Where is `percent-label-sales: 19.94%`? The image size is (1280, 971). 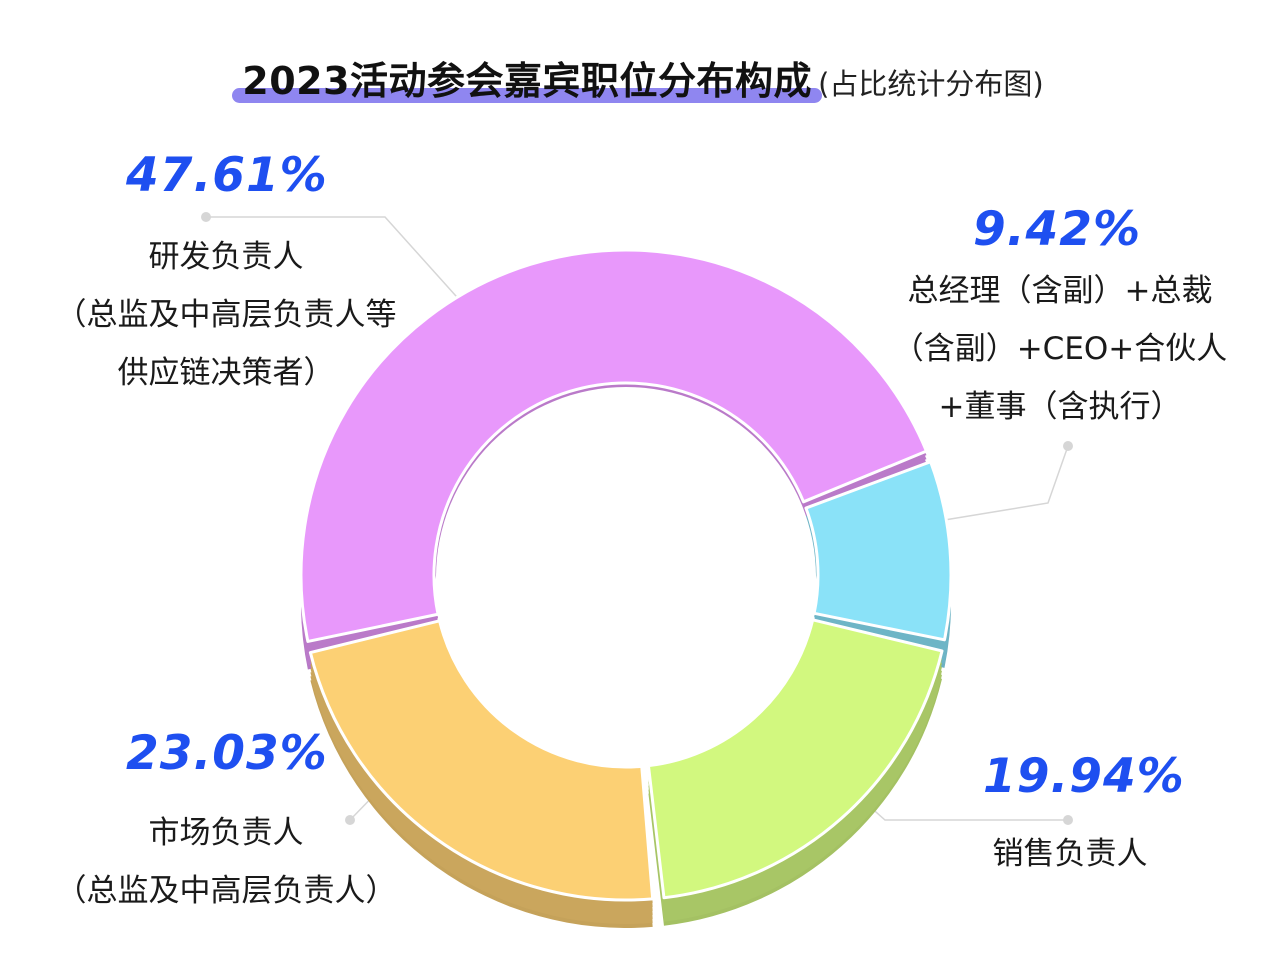 percent-label-sales: 19.94% is located at coordinates (1084, 776).